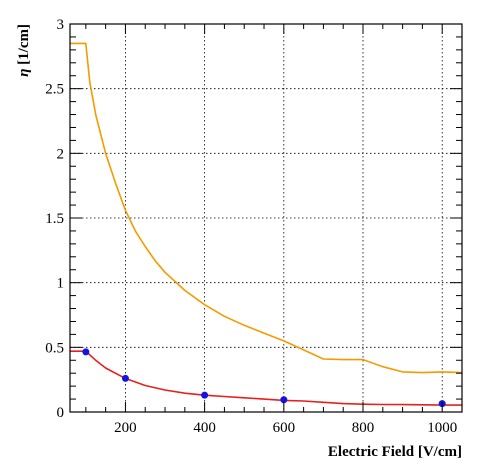  Describe the element at coordinates (442, 428) in the screenshot. I see `x-tick-label: 1000` at that location.